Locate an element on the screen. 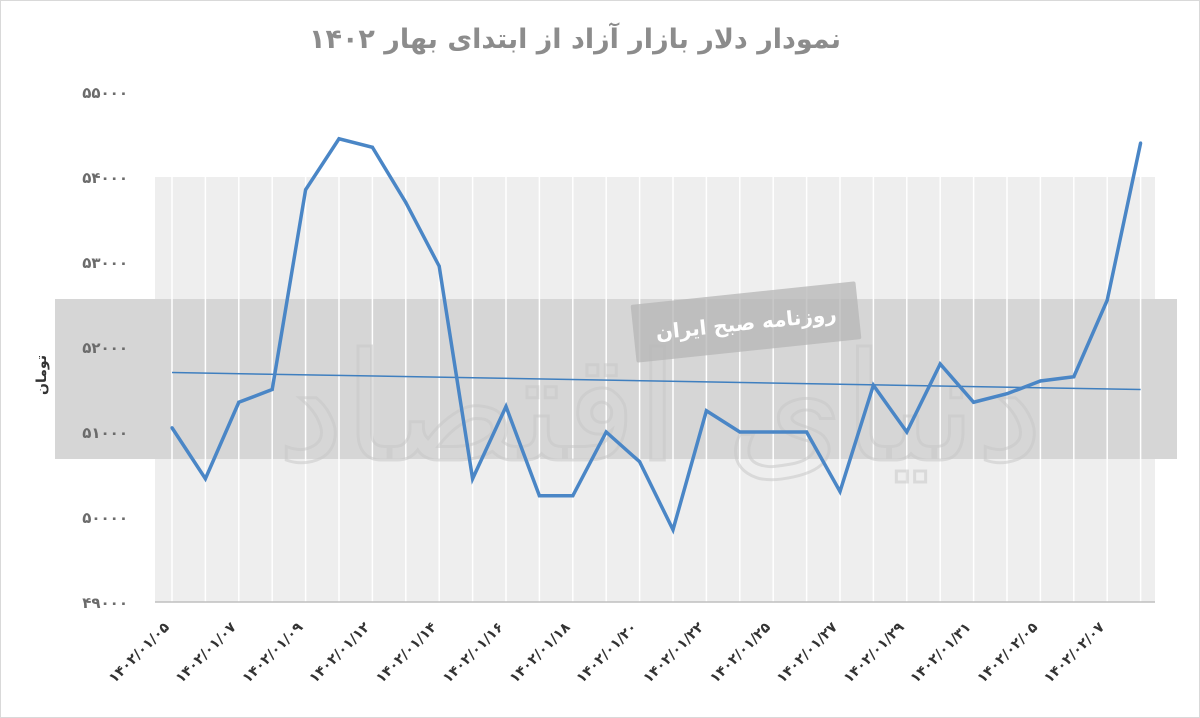 This screenshot has height=718, width=1200. y-tick-label: ۵۴۰۰۰ is located at coordinates (105, 178).